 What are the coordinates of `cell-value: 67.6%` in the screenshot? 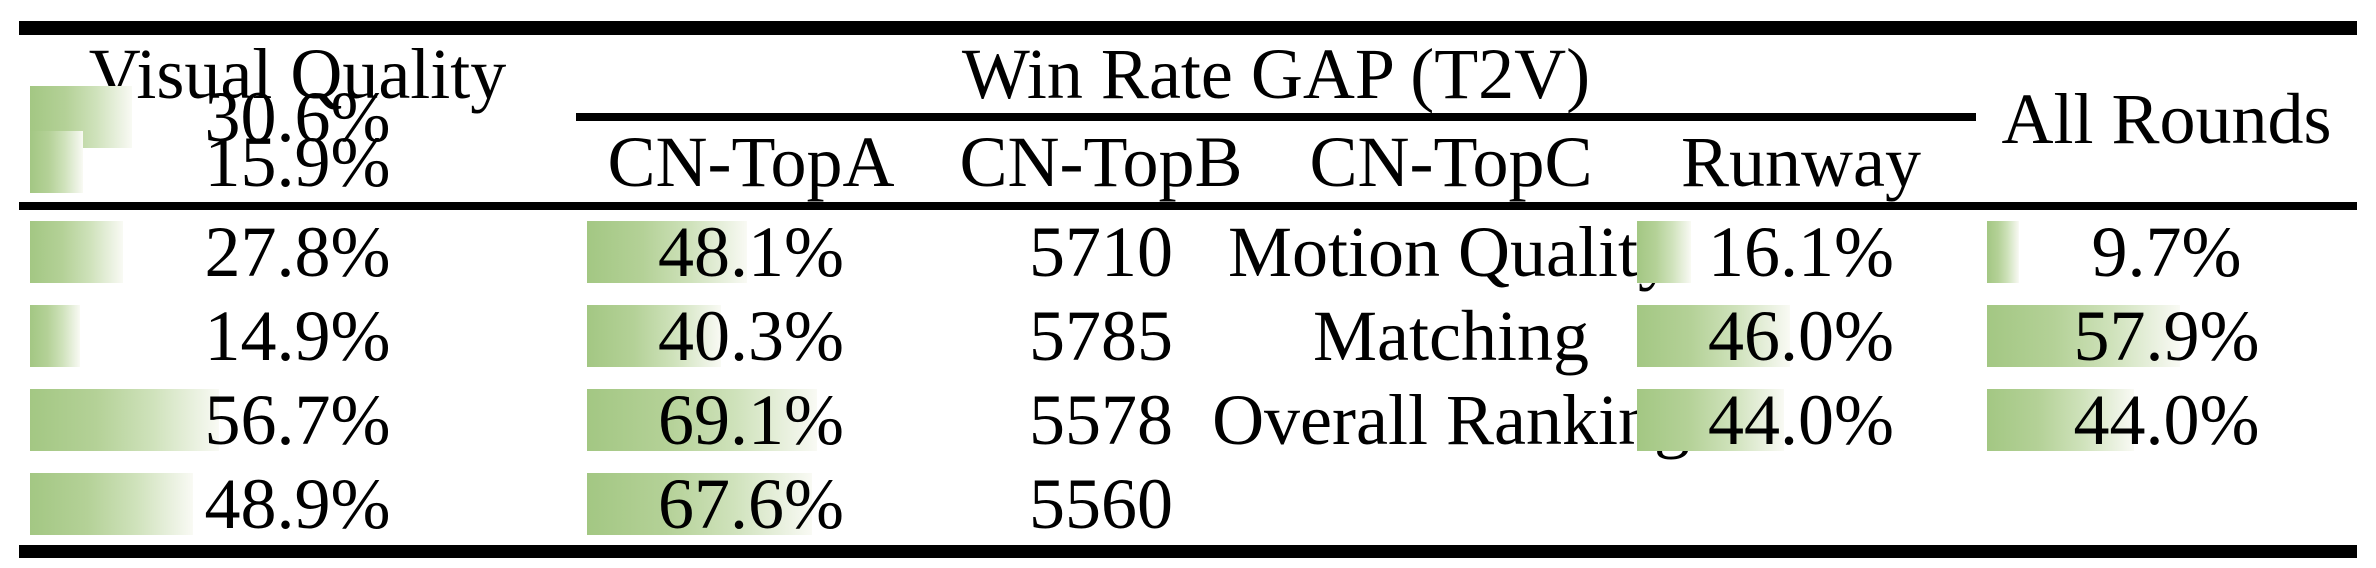 It's located at (751, 504).